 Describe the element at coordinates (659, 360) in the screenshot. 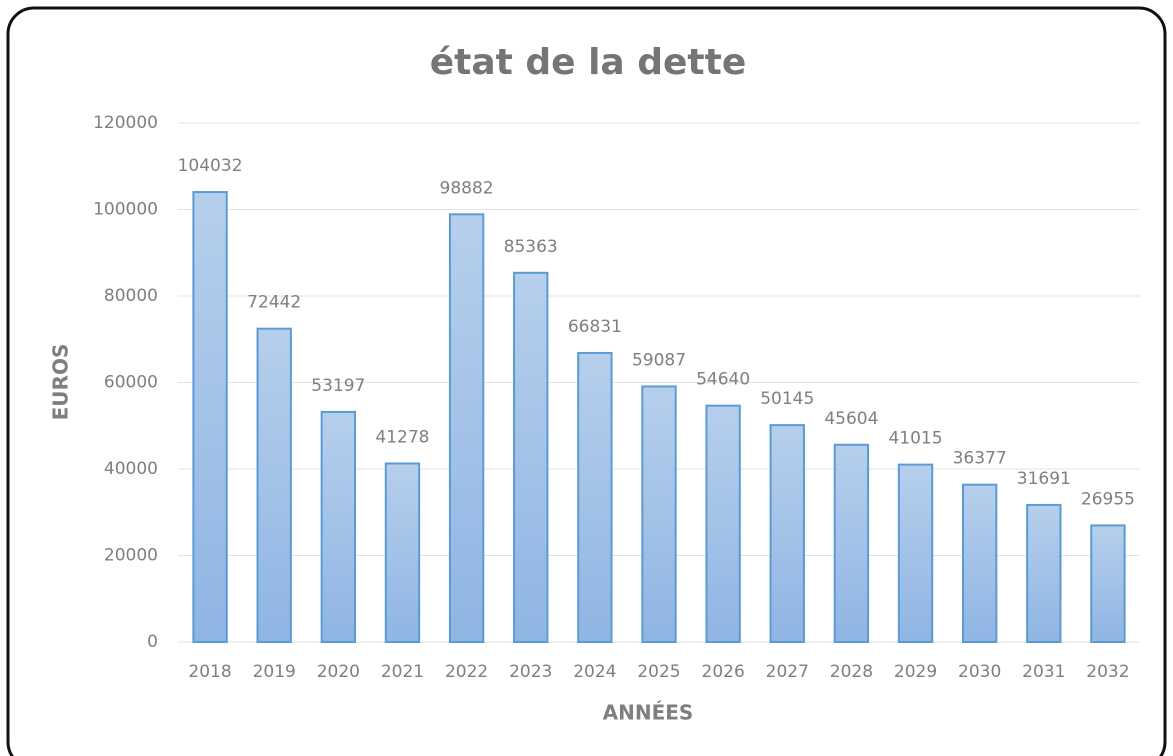

I see `data-label: 59087` at that location.